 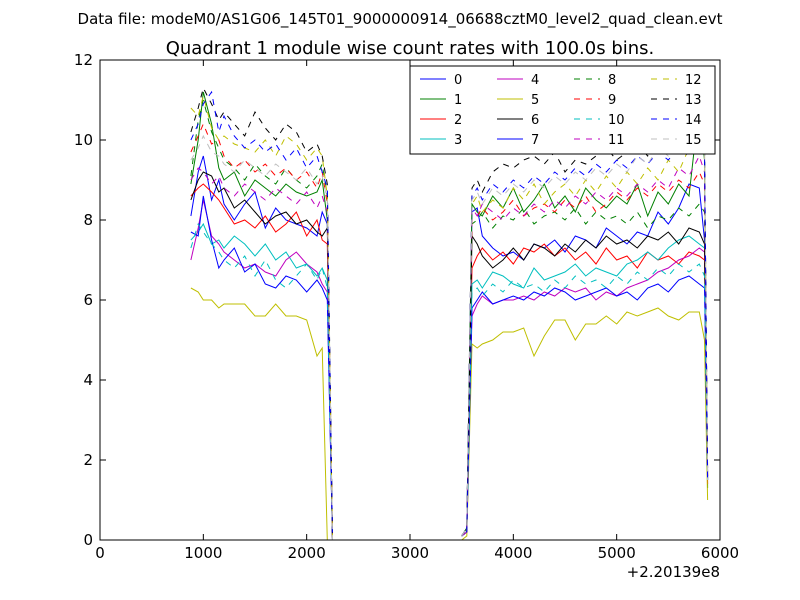 I want to click on x-tick-label-6000: 6000, so click(x=720, y=553).